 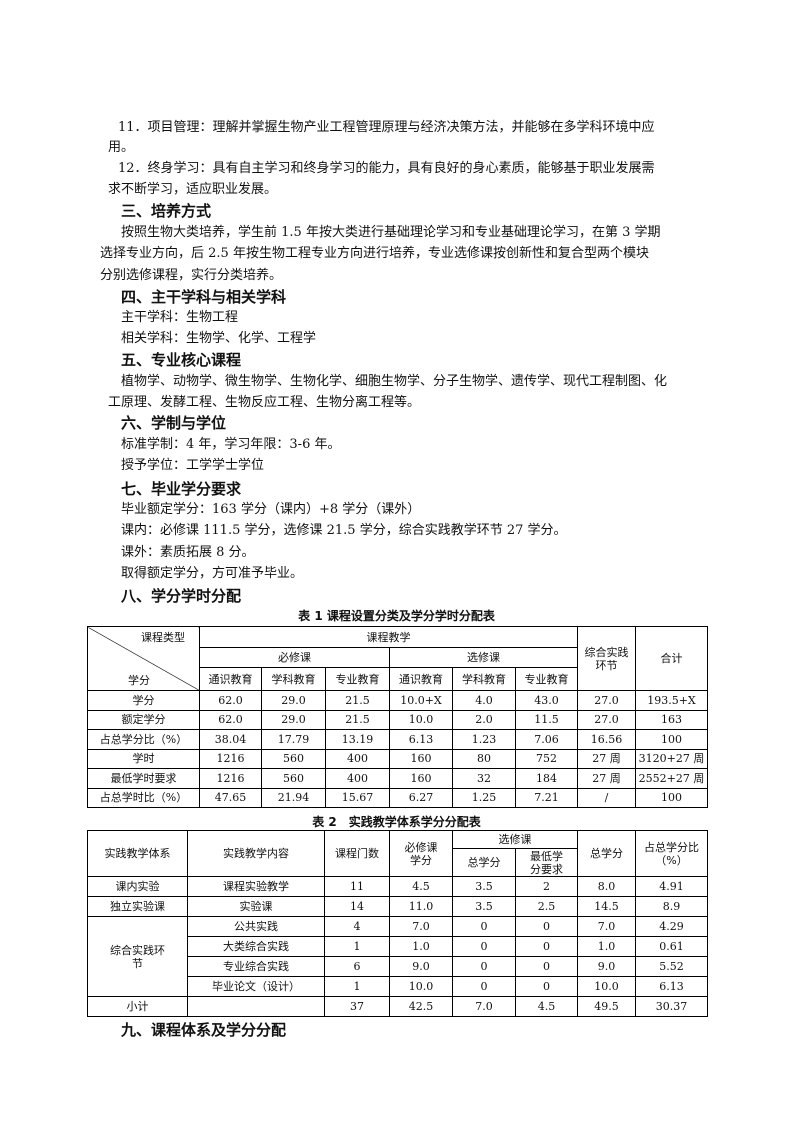 What do you see at coordinates (181, 596) in the screenshot?
I see `section-heading: 八、学分学时分配` at bounding box center [181, 596].